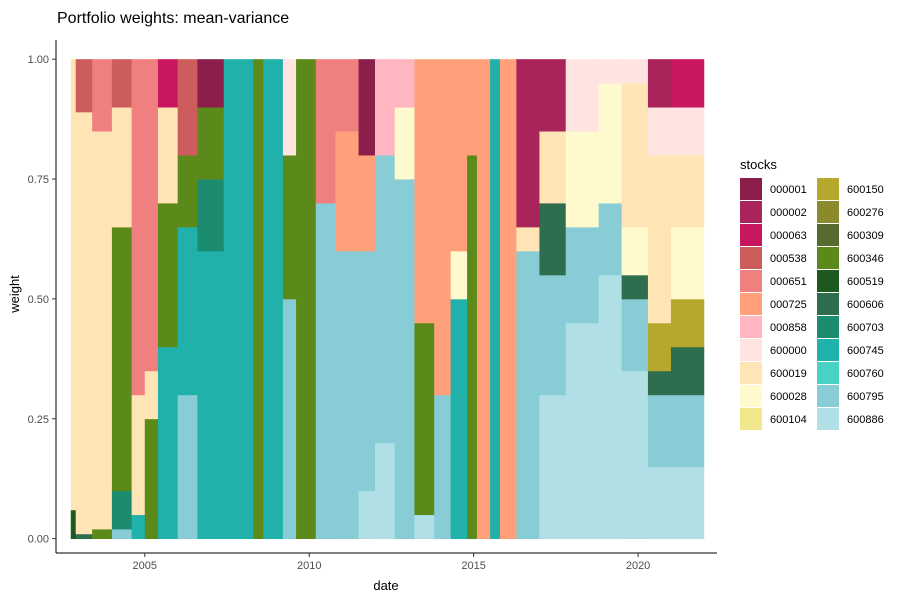 This screenshot has height=600, width=900. Describe the element at coordinates (865, 213) in the screenshot. I see `legend-label-600276: 600276` at that location.